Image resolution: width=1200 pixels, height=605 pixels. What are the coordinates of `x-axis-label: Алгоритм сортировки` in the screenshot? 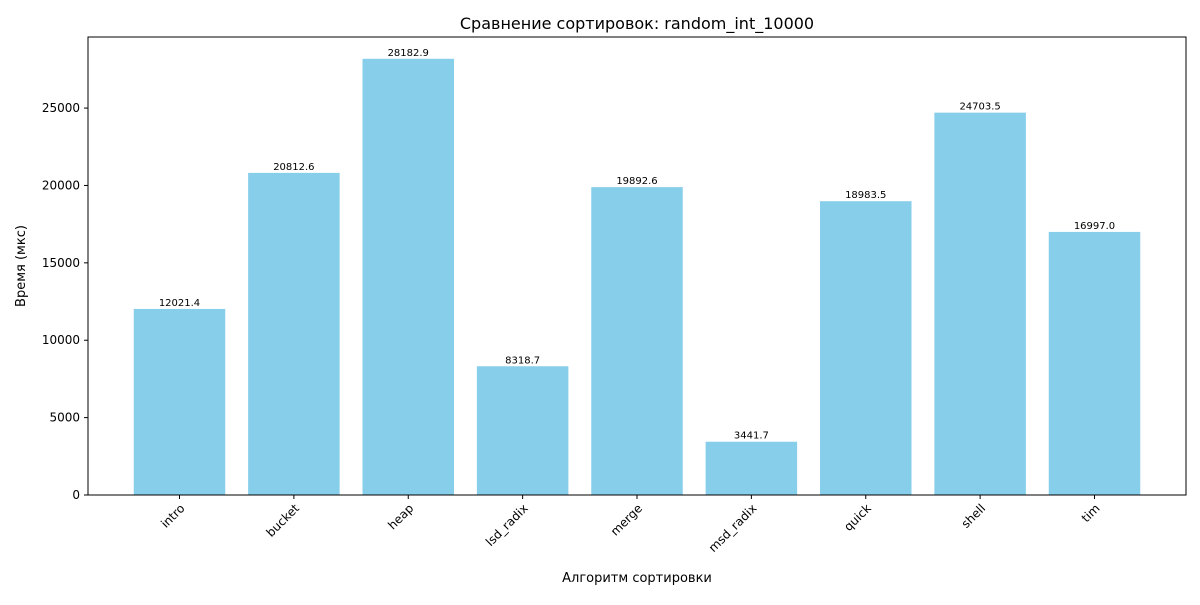 It's located at (637, 578).